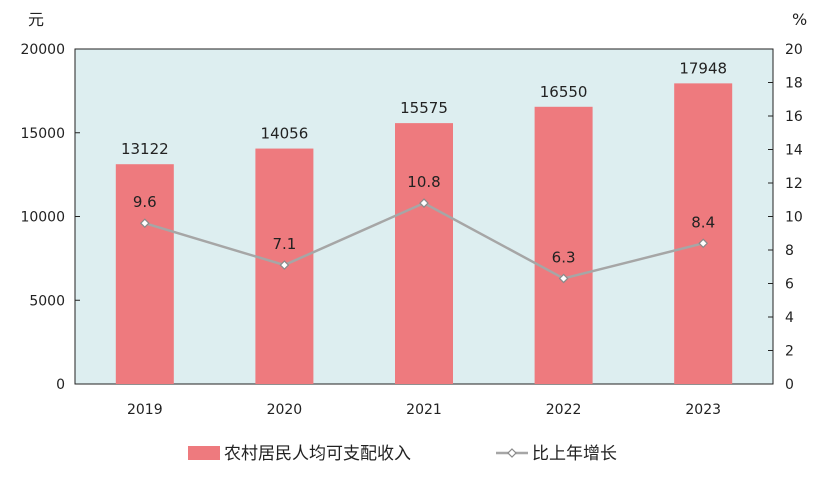 The height and width of the screenshot is (480, 828). Describe the element at coordinates (794, 151) in the screenshot. I see `right-tick-label: 14` at that location.